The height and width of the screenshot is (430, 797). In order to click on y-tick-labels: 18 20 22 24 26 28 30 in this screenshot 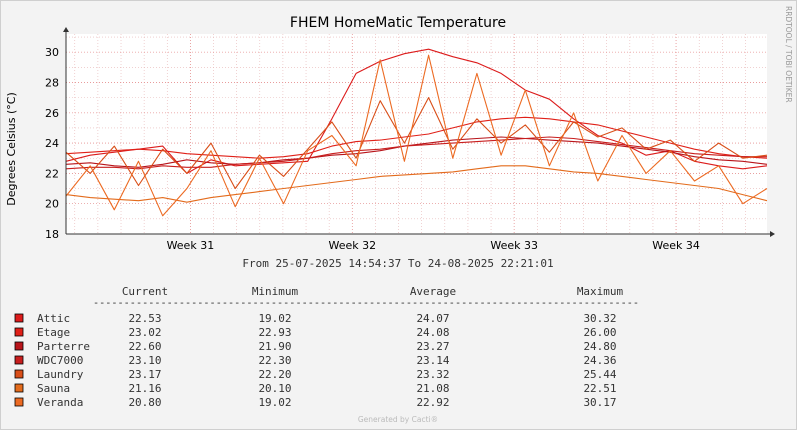, I will do `click(52, 143)`.